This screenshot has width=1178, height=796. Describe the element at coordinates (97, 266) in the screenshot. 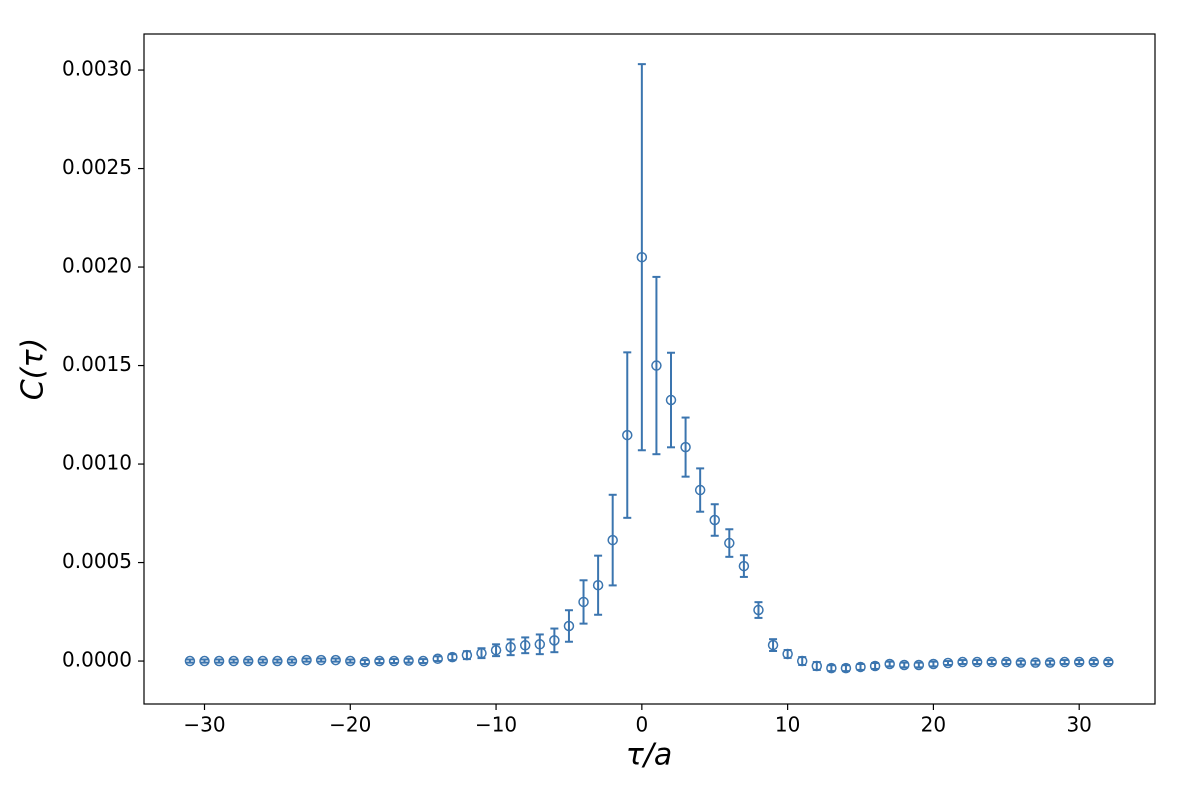

I see `y-tick-label: 0.0020` at that location.